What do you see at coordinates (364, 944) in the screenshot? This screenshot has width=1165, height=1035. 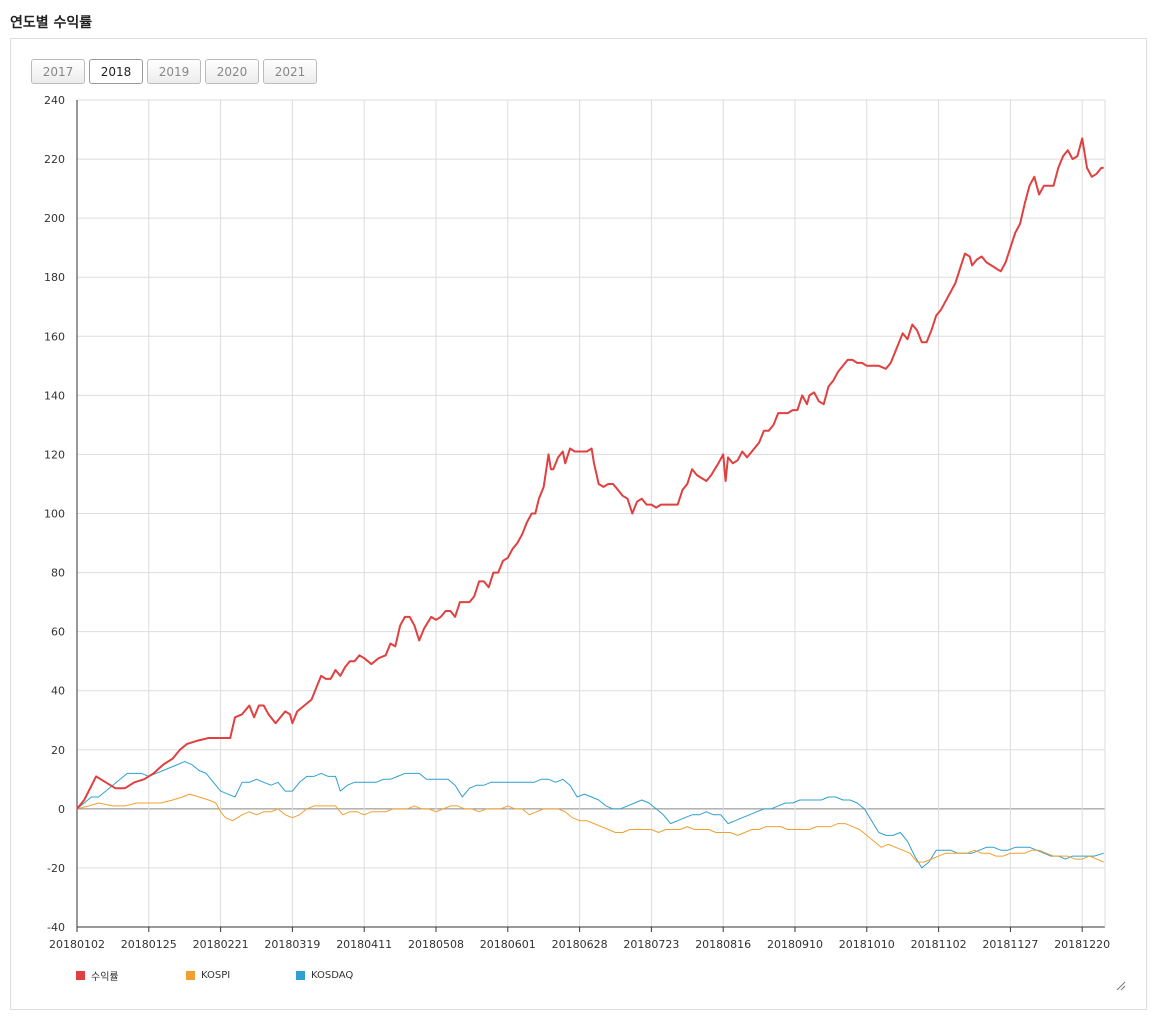 I see `x-tick-label: 20180411` at bounding box center [364, 944].